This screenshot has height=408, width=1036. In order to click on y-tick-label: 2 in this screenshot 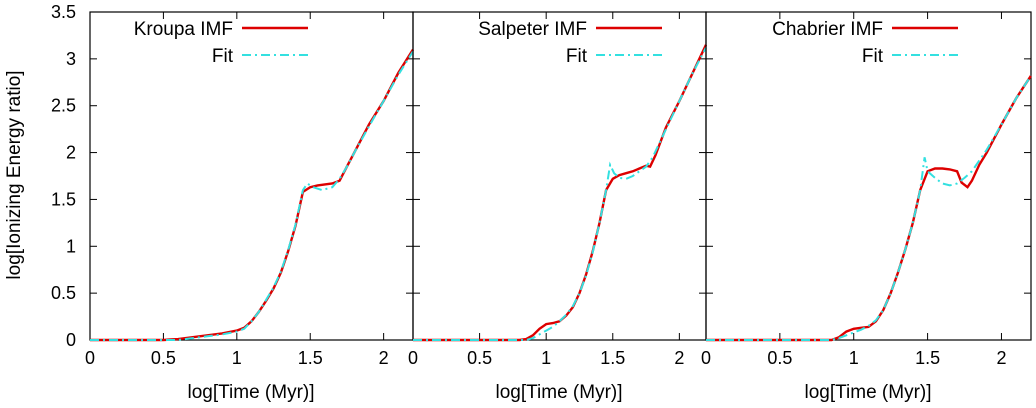, I will do `click(71, 153)`.